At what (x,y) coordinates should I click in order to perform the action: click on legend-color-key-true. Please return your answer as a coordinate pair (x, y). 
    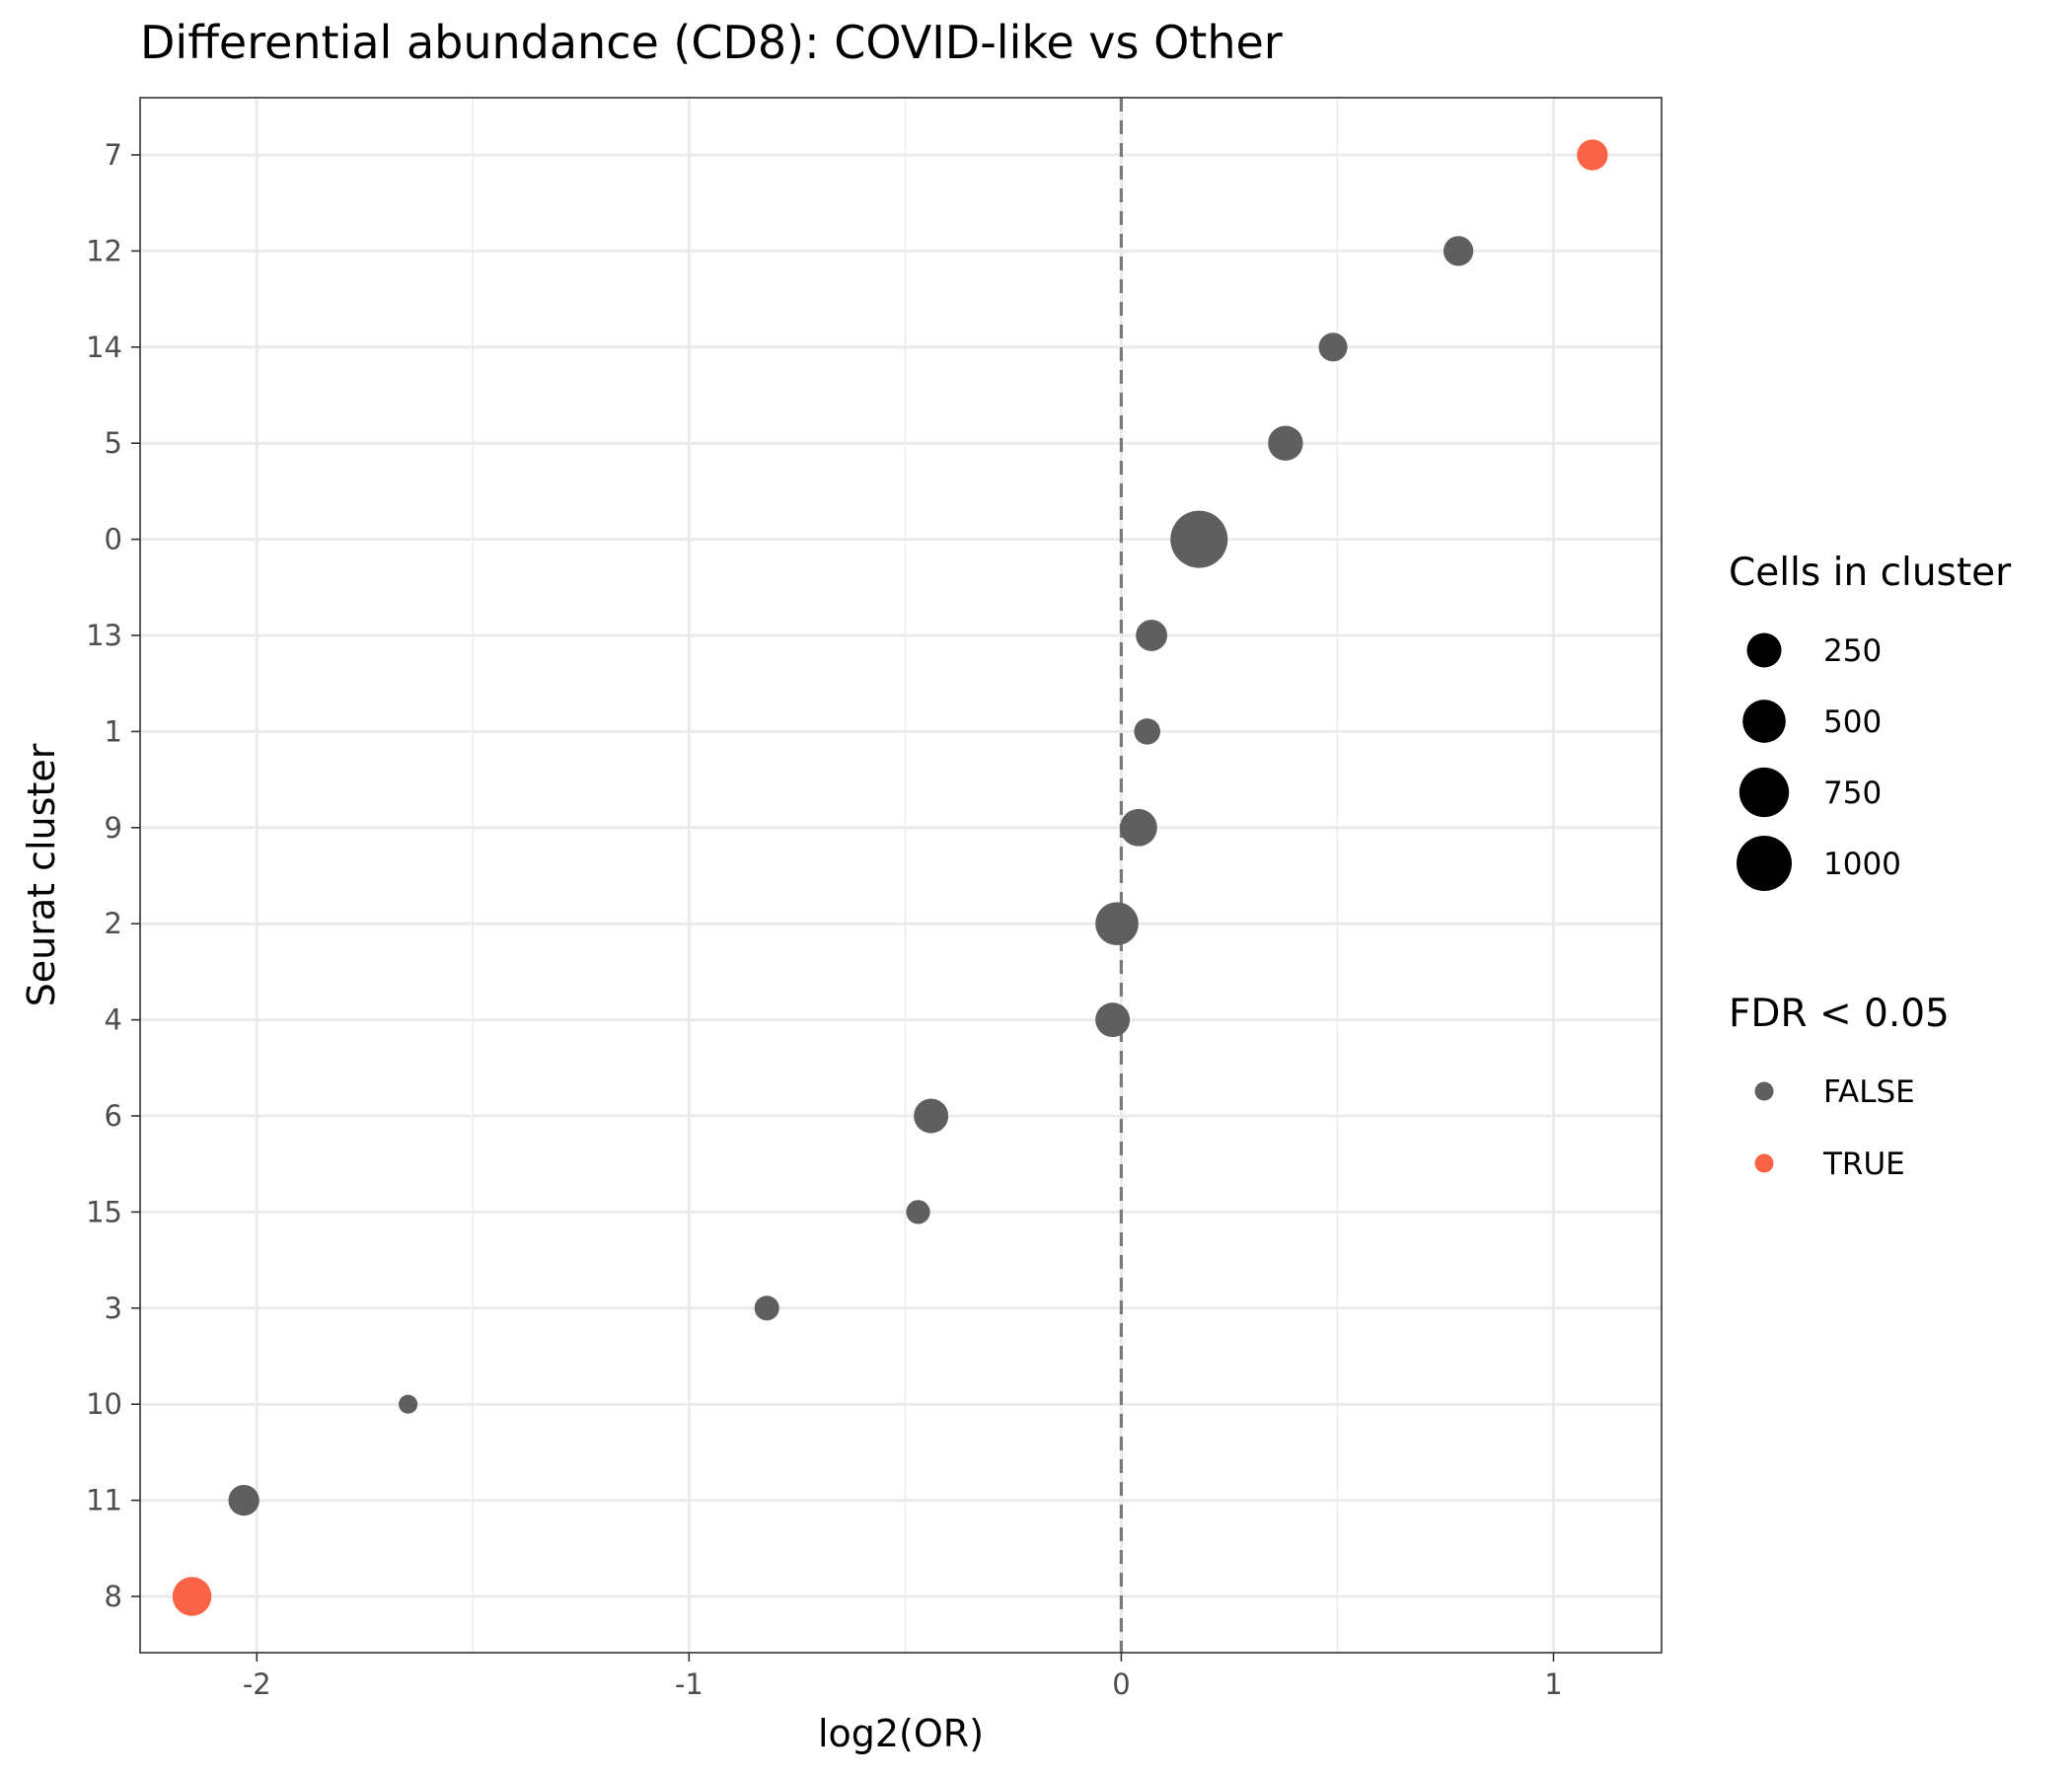
    Looking at the image, I should click on (1764, 1163).